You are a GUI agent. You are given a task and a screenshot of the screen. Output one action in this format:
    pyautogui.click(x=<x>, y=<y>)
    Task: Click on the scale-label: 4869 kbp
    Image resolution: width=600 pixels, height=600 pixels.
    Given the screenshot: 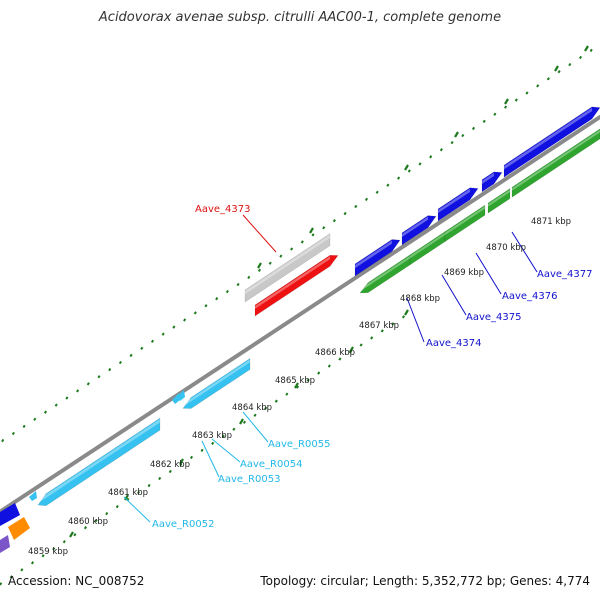 What is the action you would take?
    pyautogui.click(x=464, y=273)
    